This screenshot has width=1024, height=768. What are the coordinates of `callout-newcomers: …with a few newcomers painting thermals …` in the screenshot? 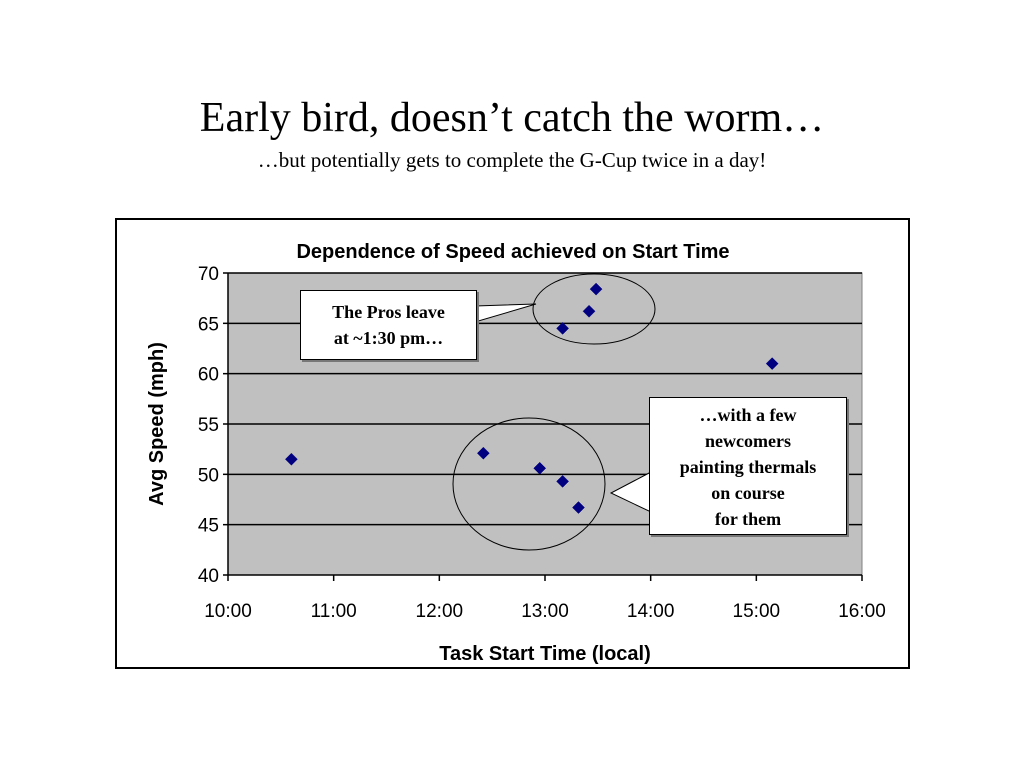 It's located at (748, 466).